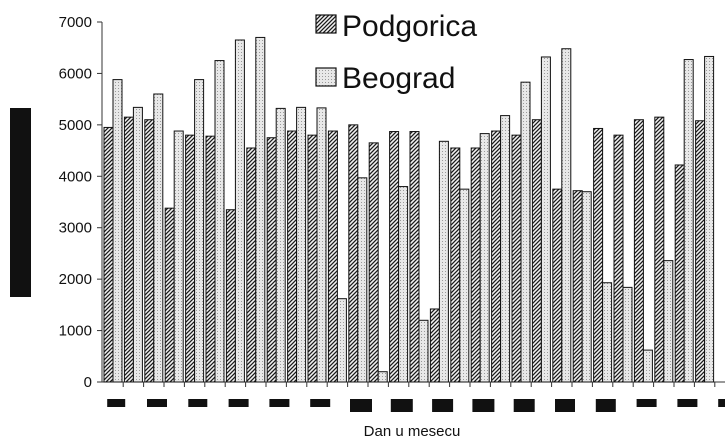  What do you see at coordinates (412, 431) in the screenshot?
I see `x-axis-label: Dan u mesecu` at bounding box center [412, 431].